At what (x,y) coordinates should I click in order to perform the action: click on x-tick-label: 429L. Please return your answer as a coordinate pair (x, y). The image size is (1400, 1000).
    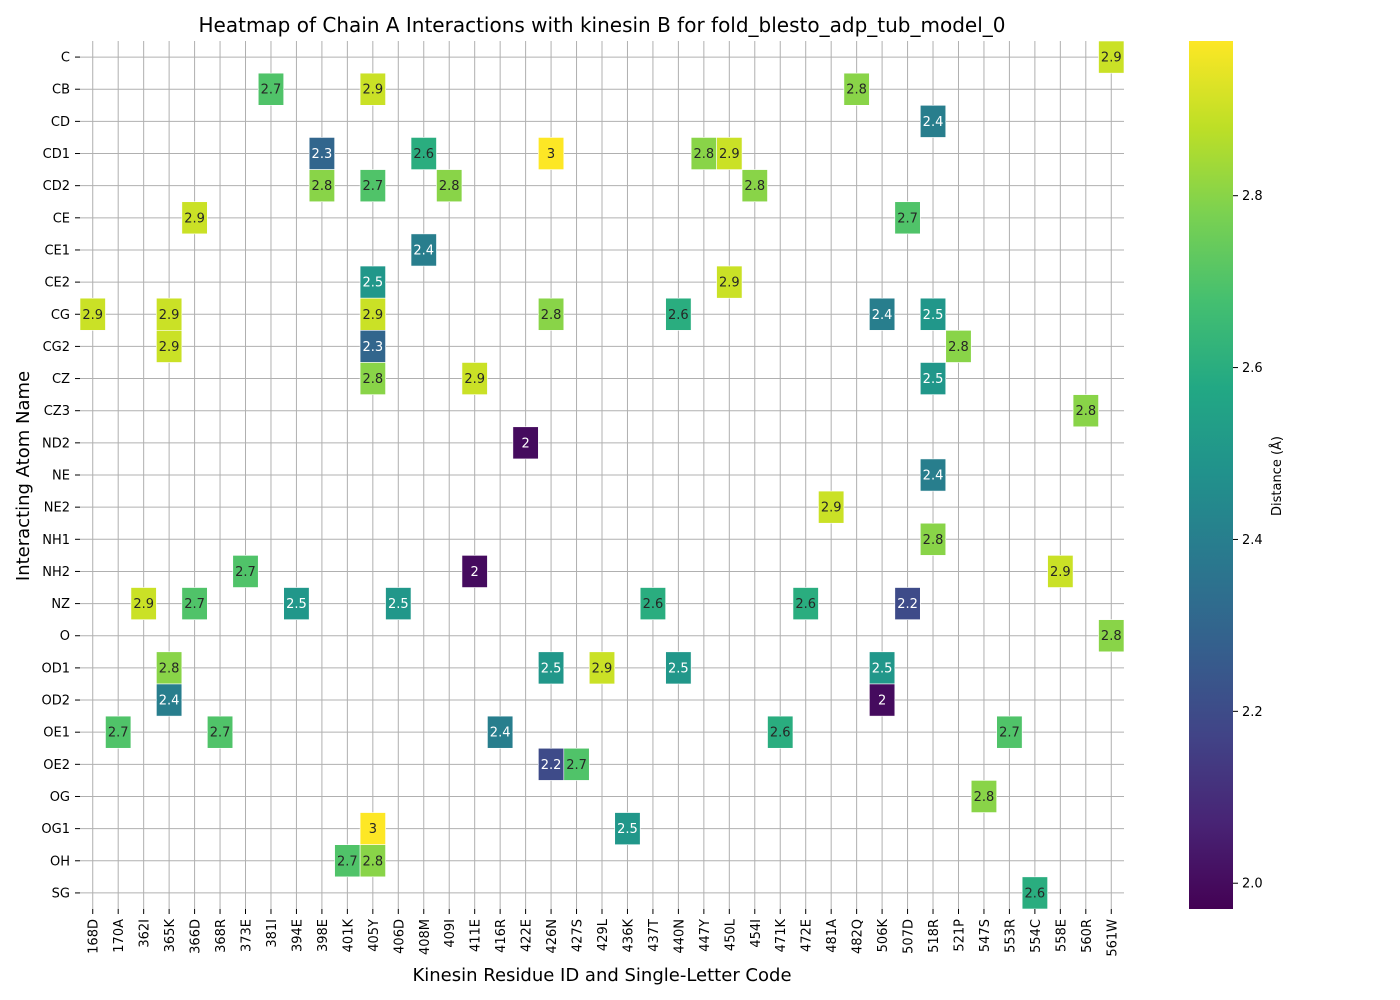
    Looking at the image, I should click on (603, 934).